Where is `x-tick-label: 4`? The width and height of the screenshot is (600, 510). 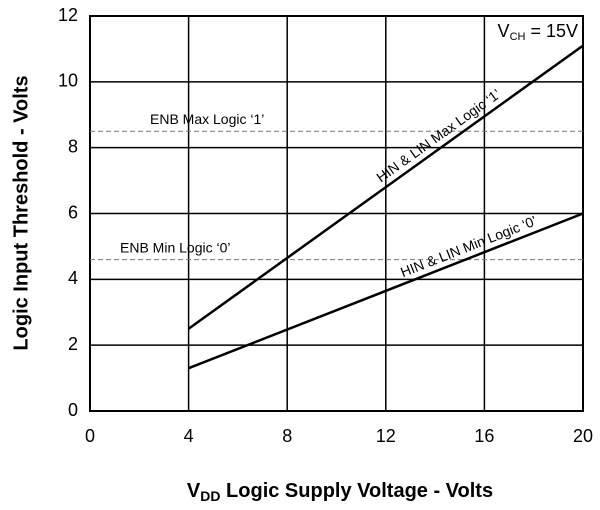 x-tick-label: 4 is located at coordinates (189, 436).